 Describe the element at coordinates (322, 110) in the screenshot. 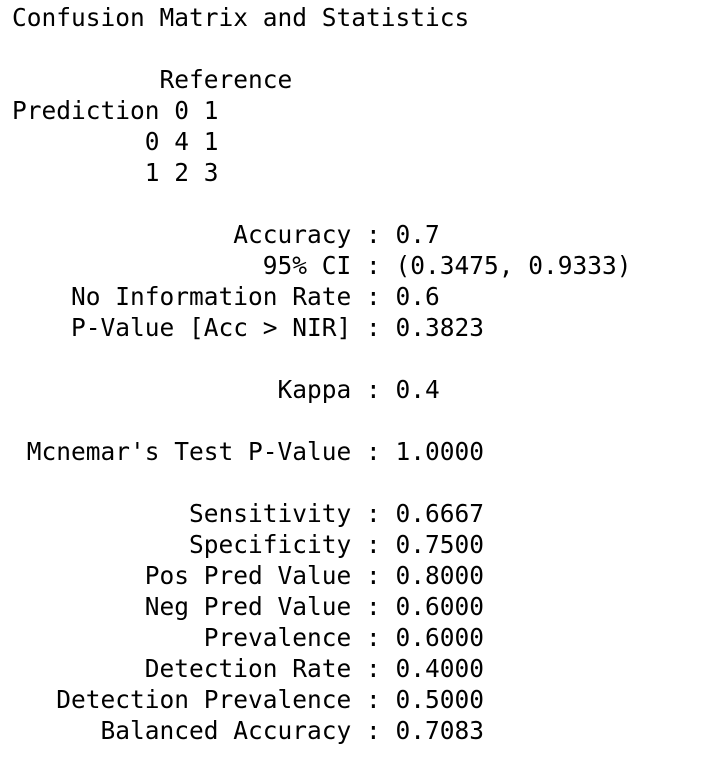

I see `matrix-column-header-row: Prediction 0 1` at that location.